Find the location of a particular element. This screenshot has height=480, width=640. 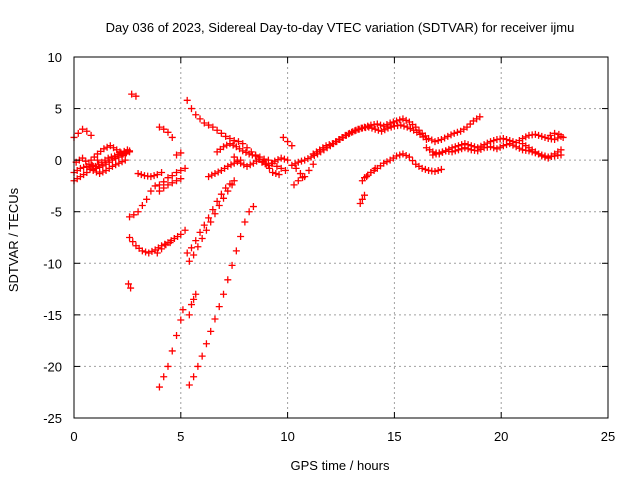

y-tick-label: 0 is located at coordinates (58, 160).